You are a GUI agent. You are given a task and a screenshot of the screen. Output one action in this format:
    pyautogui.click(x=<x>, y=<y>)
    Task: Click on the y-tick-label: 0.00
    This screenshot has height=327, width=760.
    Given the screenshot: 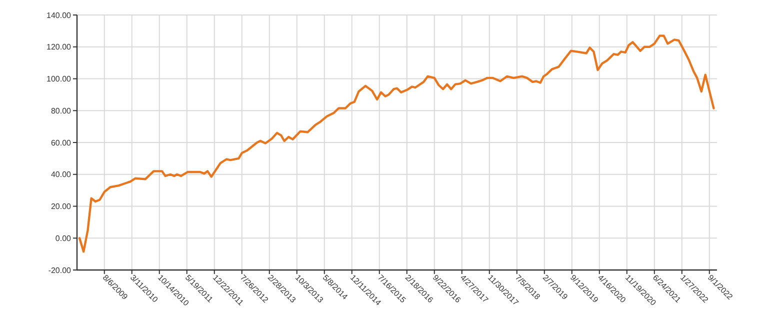 What is the action you would take?
    pyautogui.click(x=63, y=238)
    